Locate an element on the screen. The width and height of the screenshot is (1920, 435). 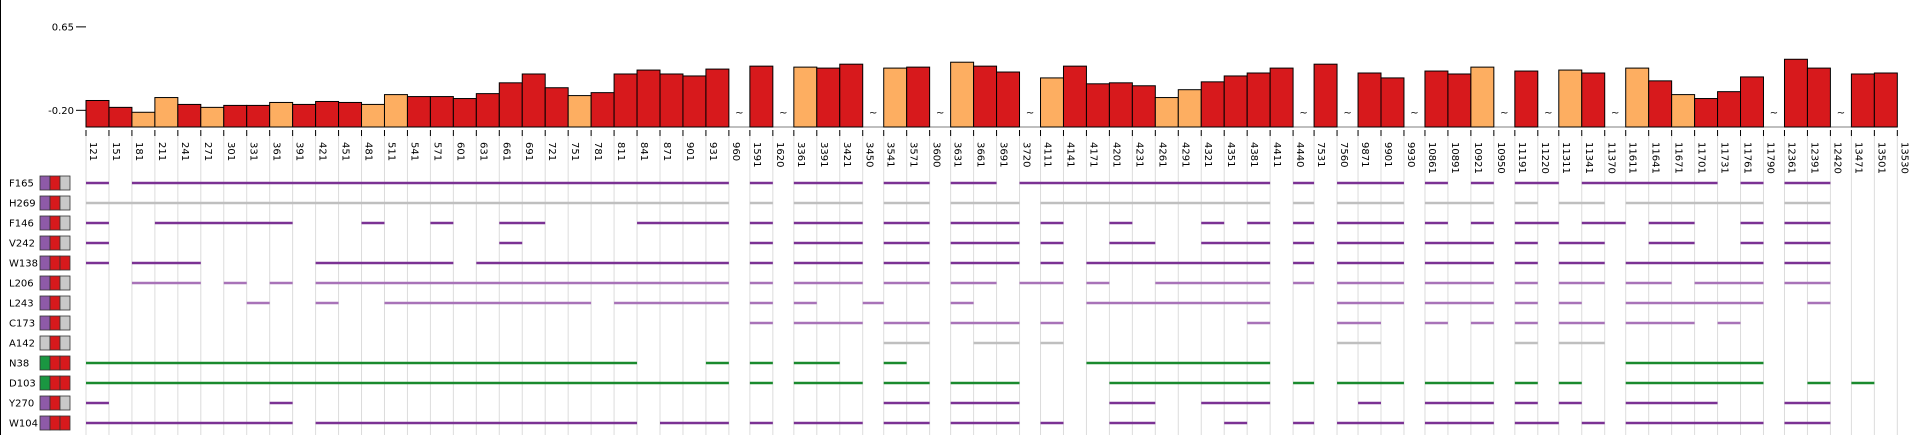
x-tick-label: 841 is located at coordinates (643, 151).